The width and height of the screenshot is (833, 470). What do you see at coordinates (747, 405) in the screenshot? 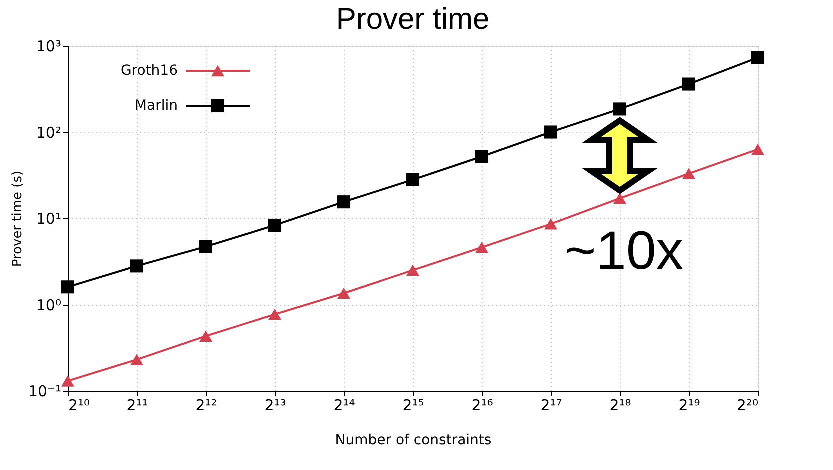
I see `x-tick-label: 2²⁰` at bounding box center [747, 405].